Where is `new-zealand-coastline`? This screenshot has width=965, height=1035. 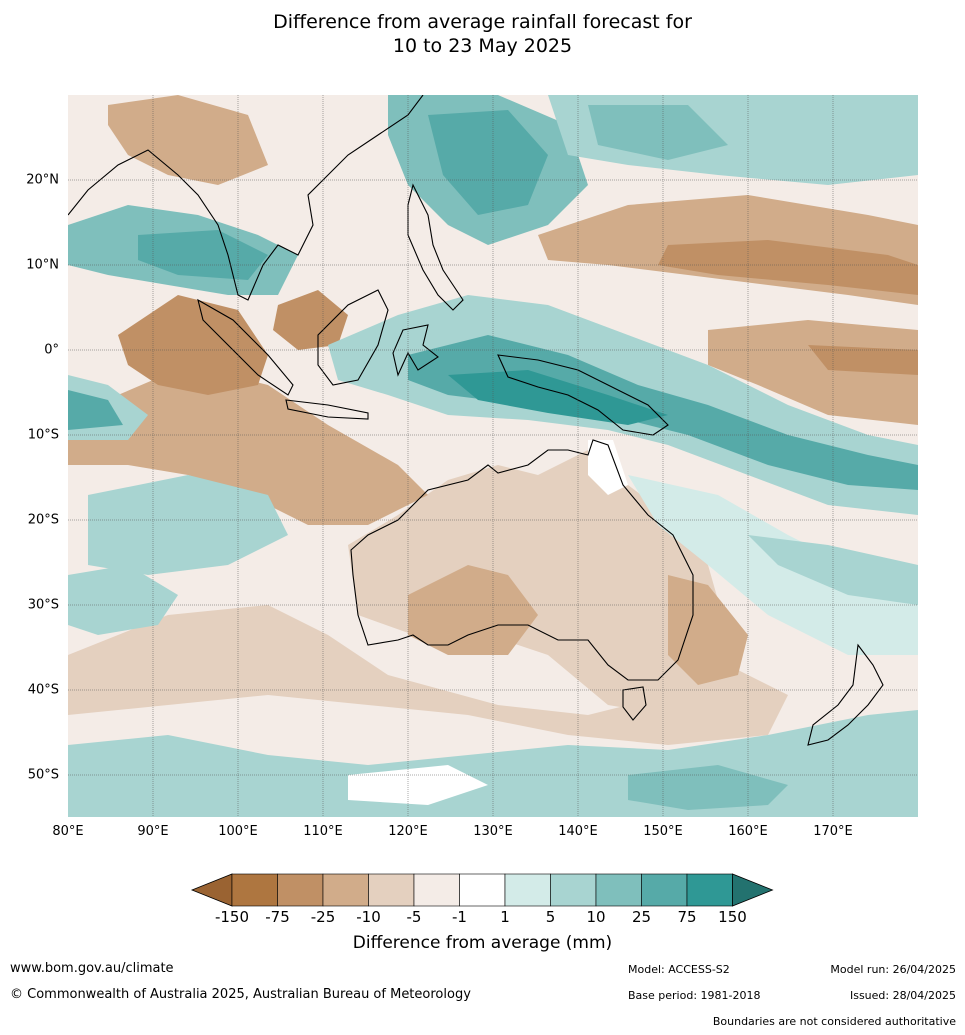 new-zealand-coastline is located at coordinates (845, 694).